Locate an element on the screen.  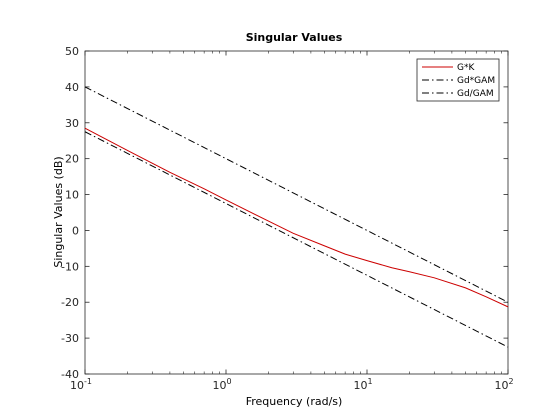
legend-label: G*K is located at coordinates (466, 68).